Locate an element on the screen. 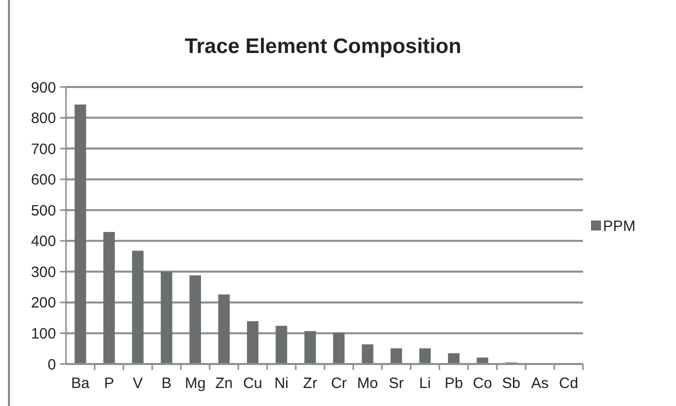 Image resolution: width=676 pixels, height=406 pixels. y-tick-label: 600 is located at coordinates (43, 180).